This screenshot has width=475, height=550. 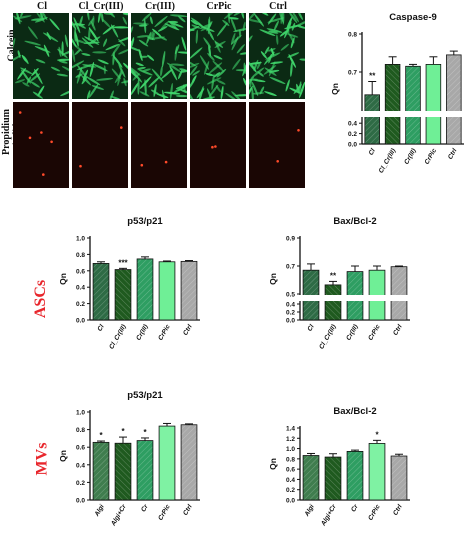 What do you see at coordinates (42, 6) in the screenshot?
I see `column-label-cl: Cl` at bounding box center [42, 6].